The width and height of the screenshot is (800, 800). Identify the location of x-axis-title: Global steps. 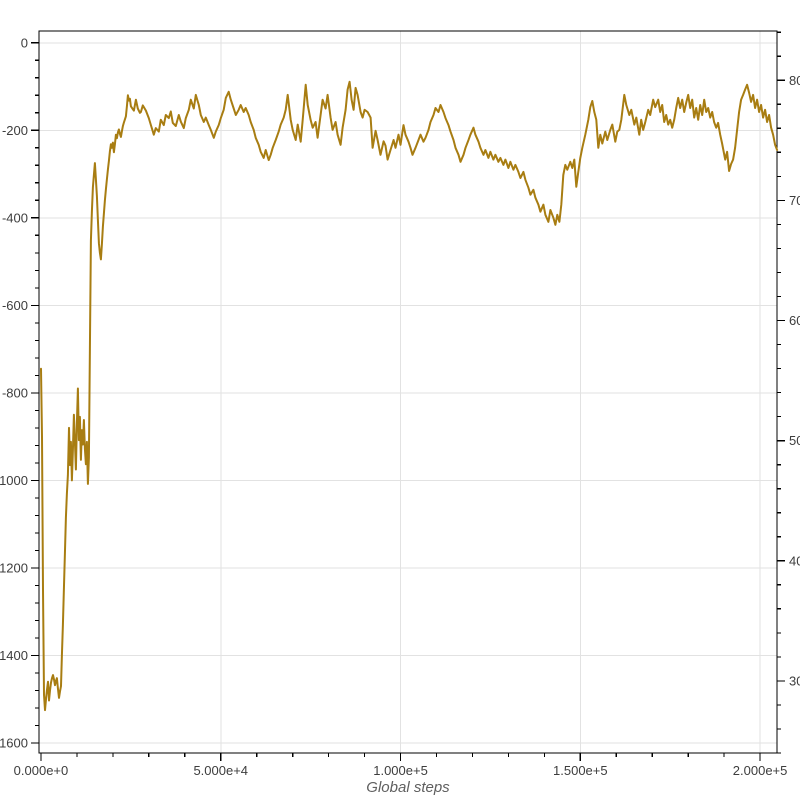
(408, 787).